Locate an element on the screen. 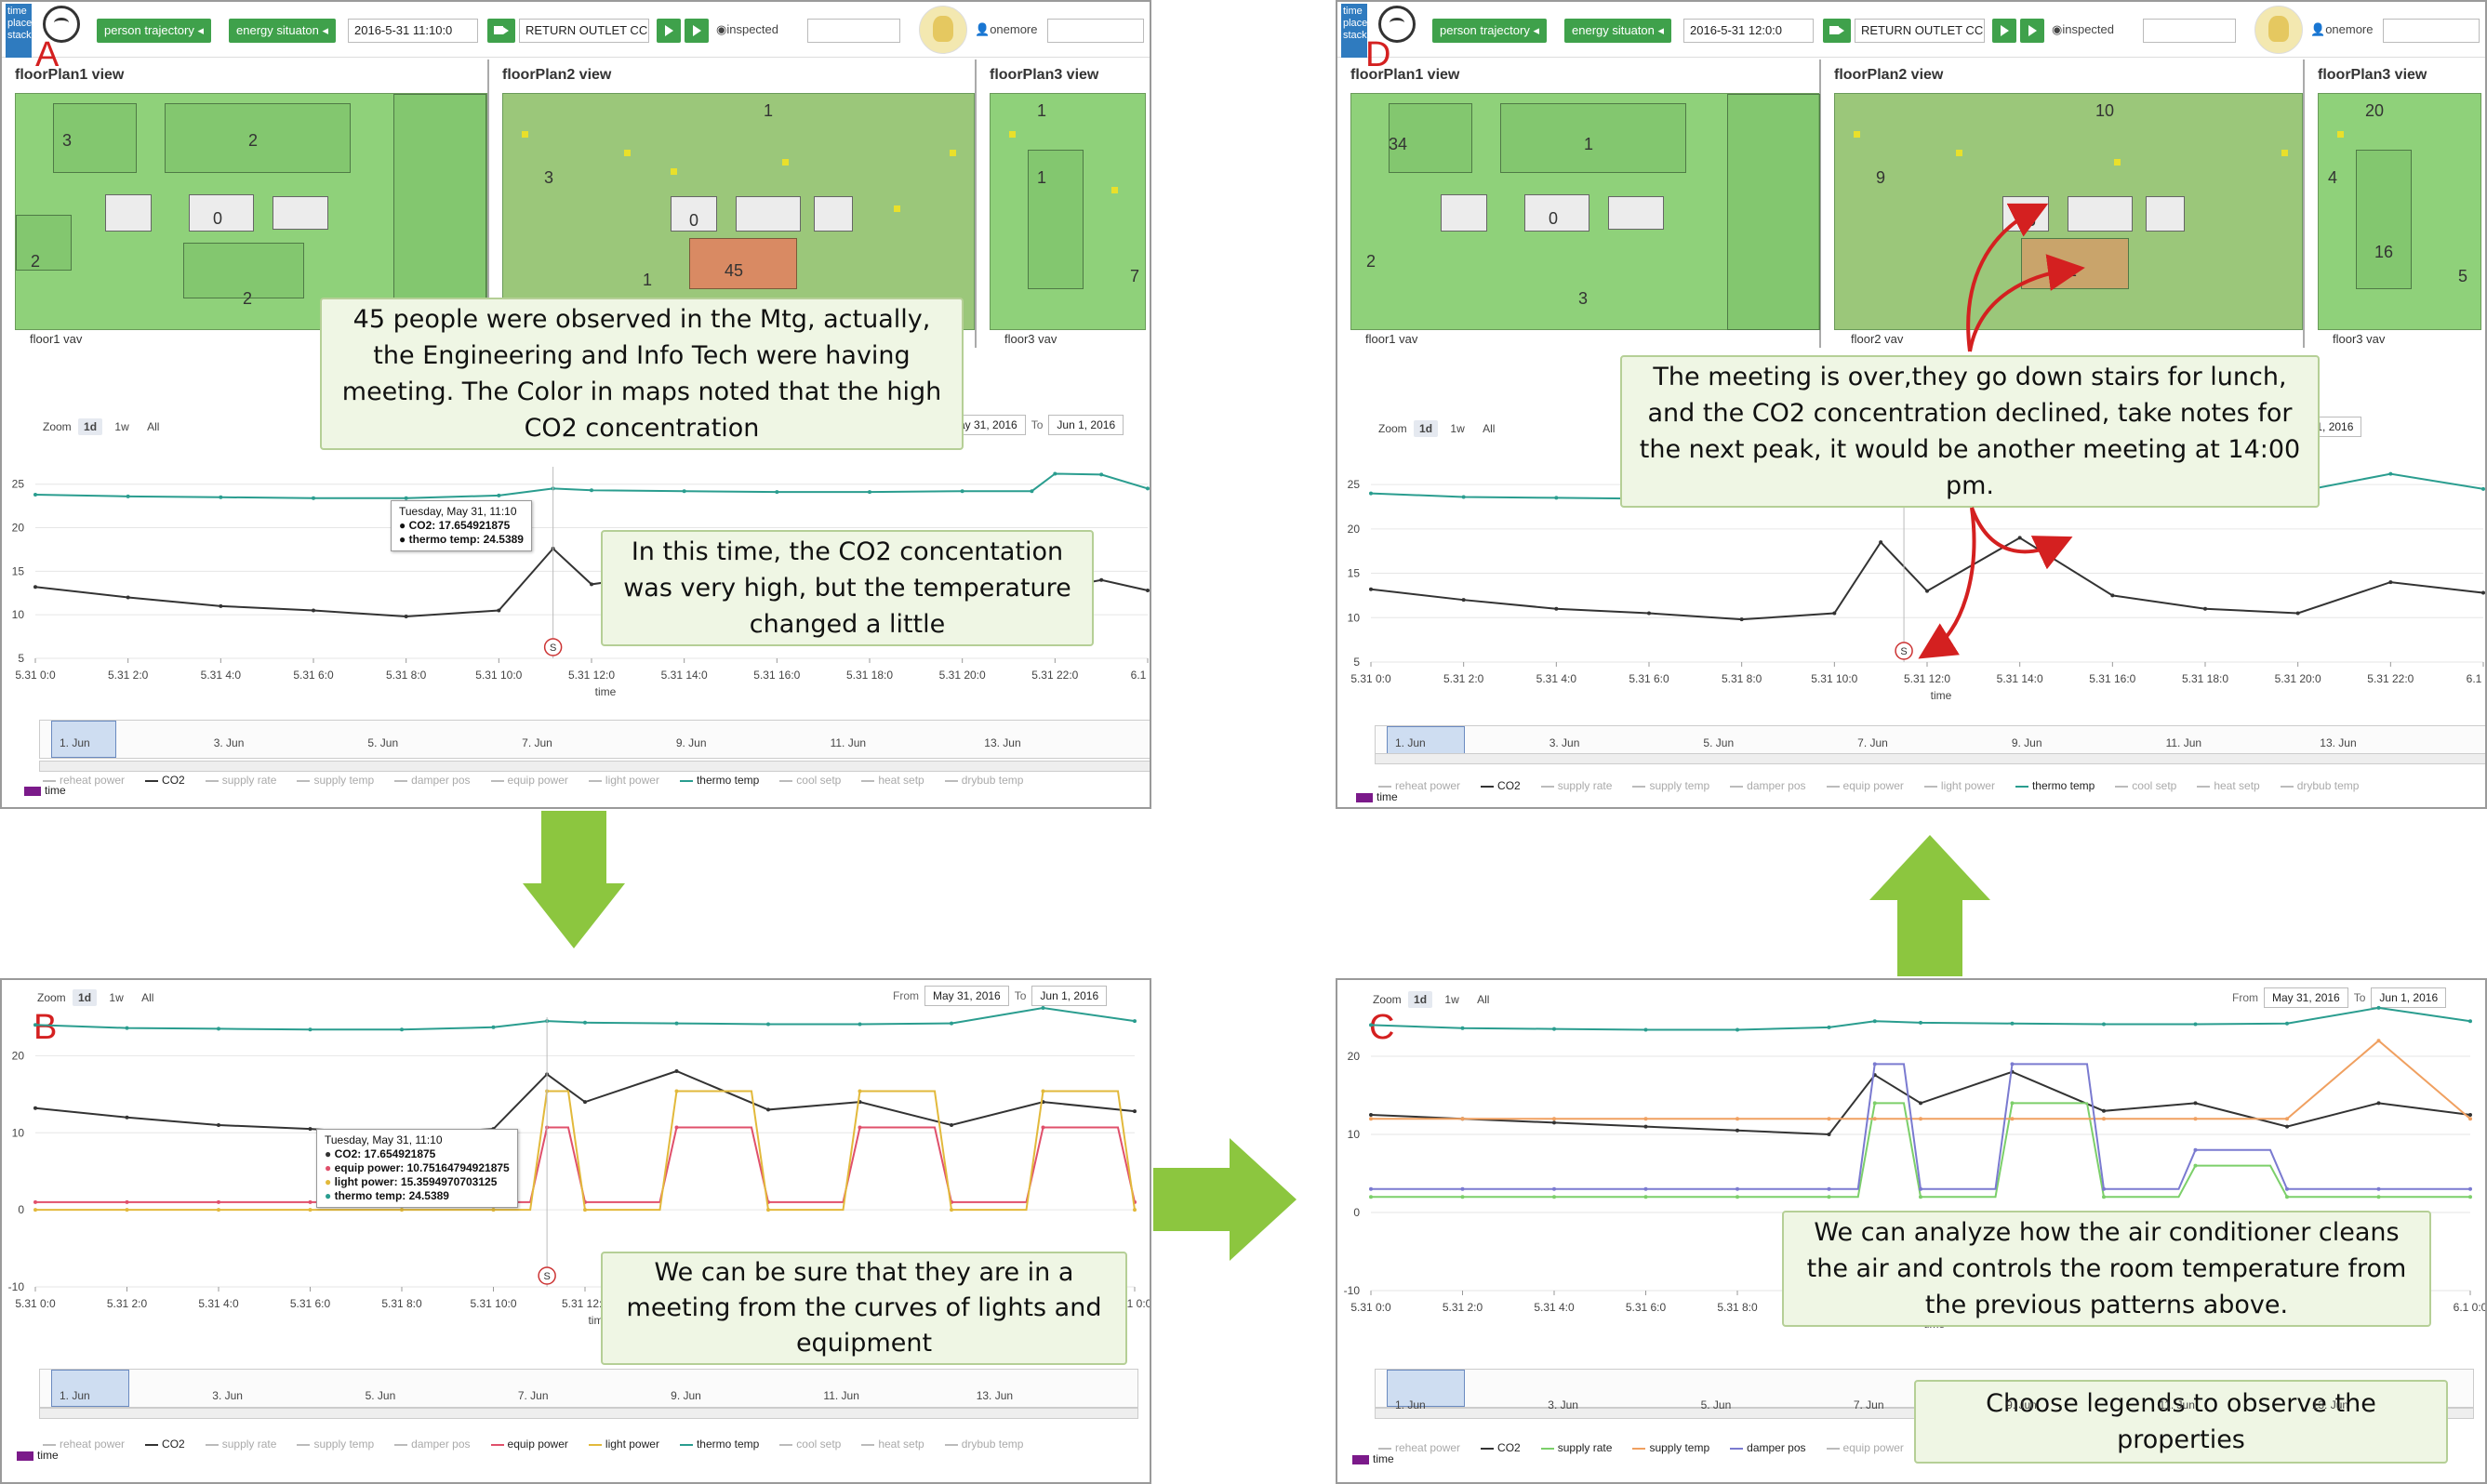 This screenshot has width=2487, height=1484. series-line-supply-rate is located at coordinates (1920, 1150).